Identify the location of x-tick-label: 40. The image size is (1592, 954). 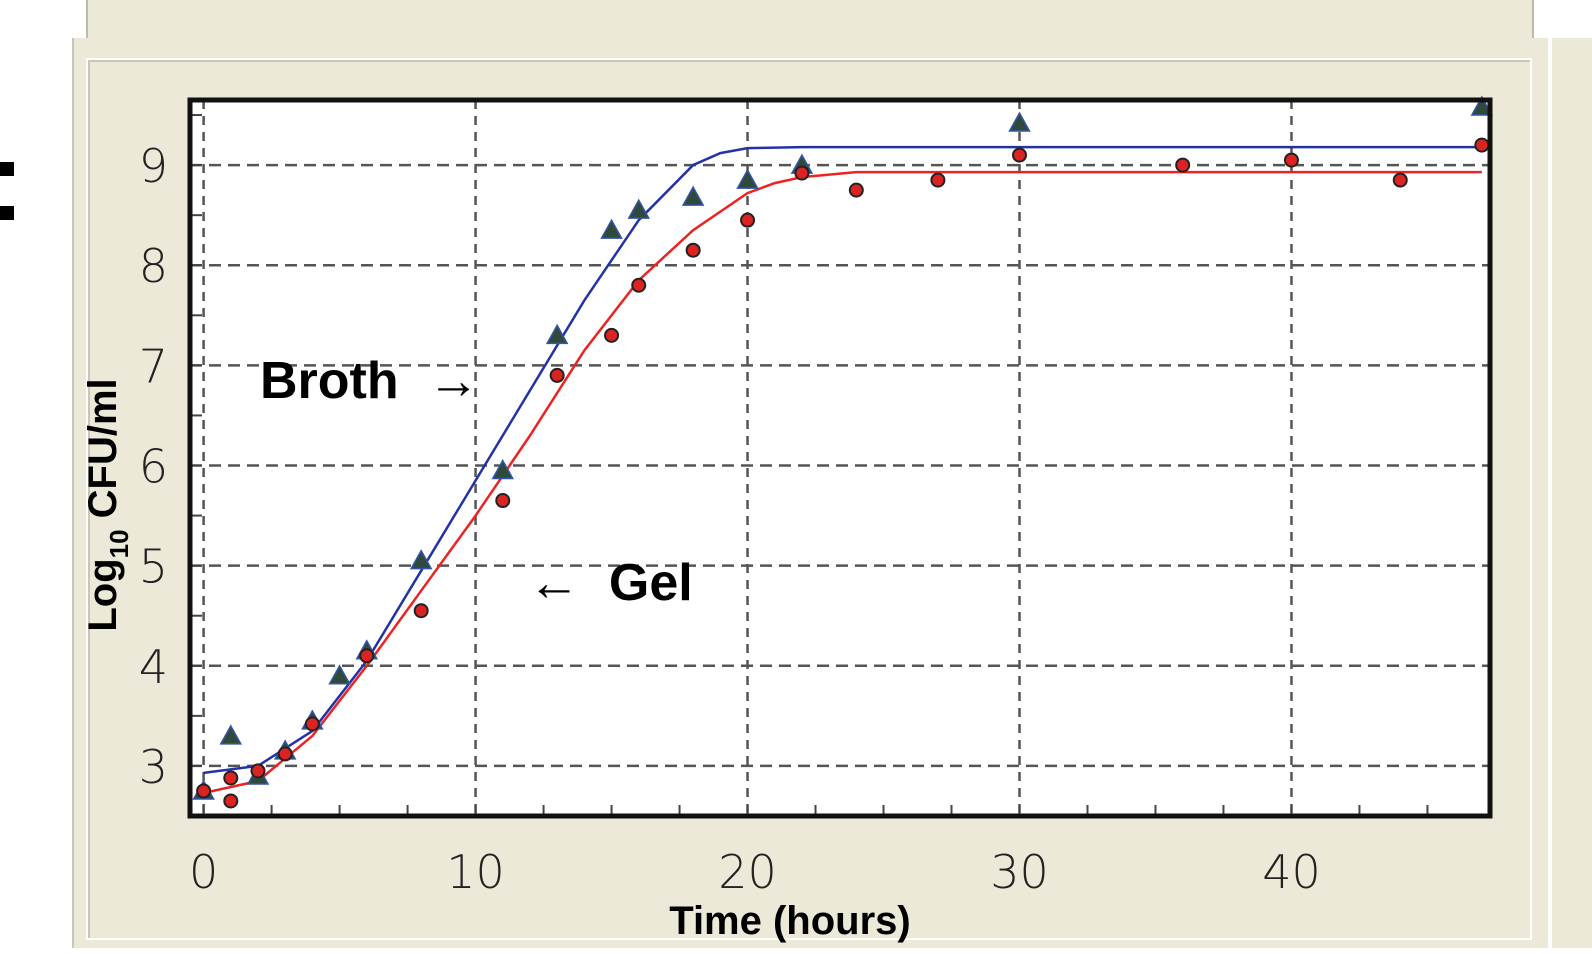
(1291, 872).